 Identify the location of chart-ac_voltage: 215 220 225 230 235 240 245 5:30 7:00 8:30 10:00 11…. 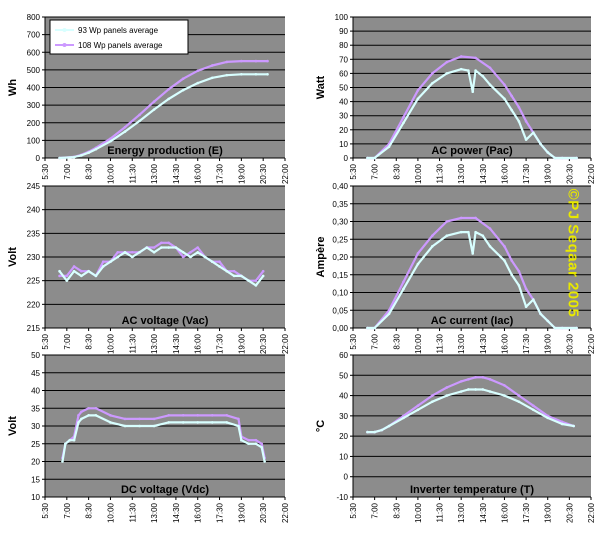
(148, 268).